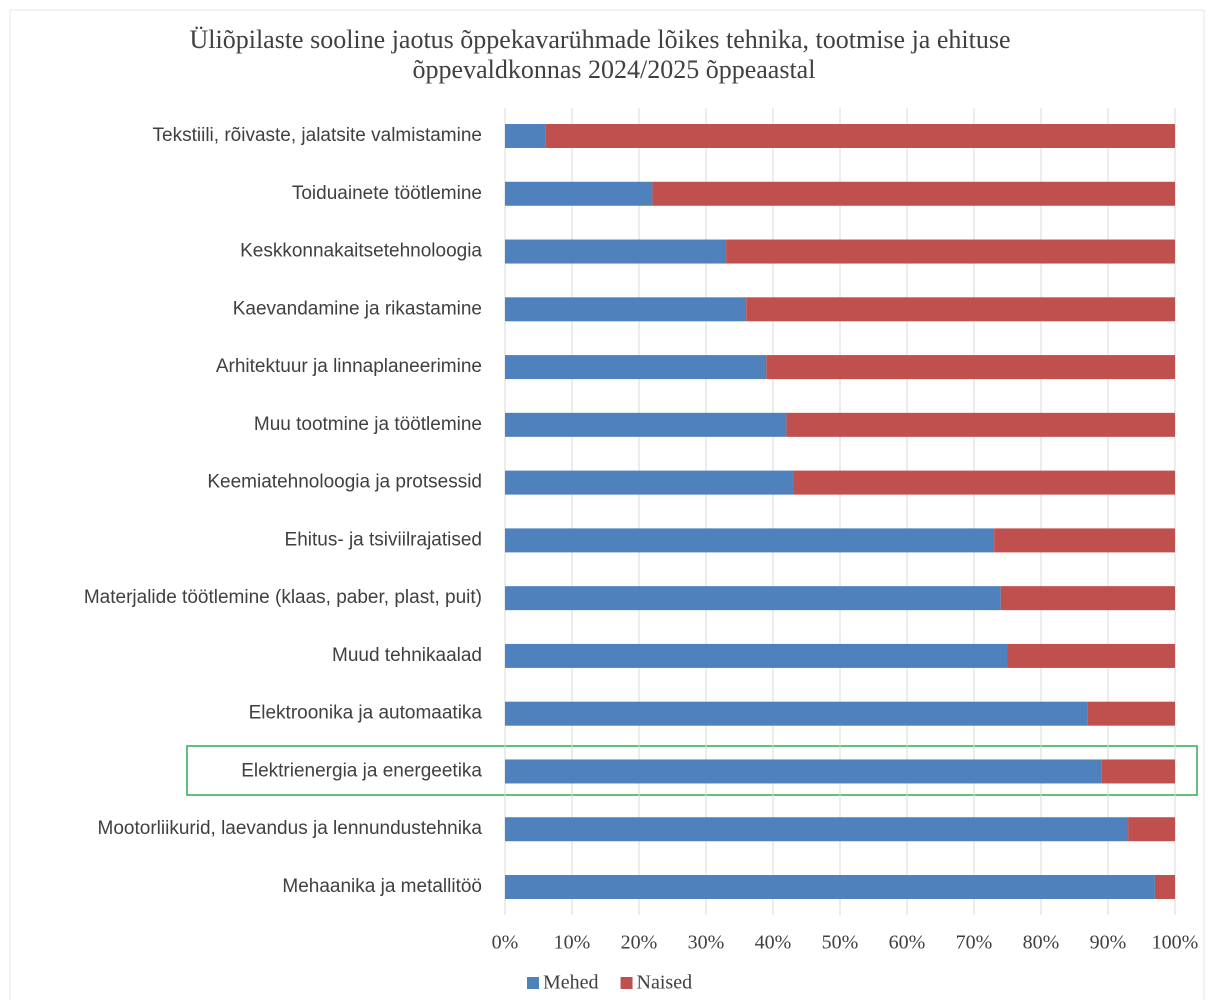  What do you see at coordinates (1041, 943) in the screenshot?
I see `x-tick-label: 80%` at bounding box center [1041, 943].